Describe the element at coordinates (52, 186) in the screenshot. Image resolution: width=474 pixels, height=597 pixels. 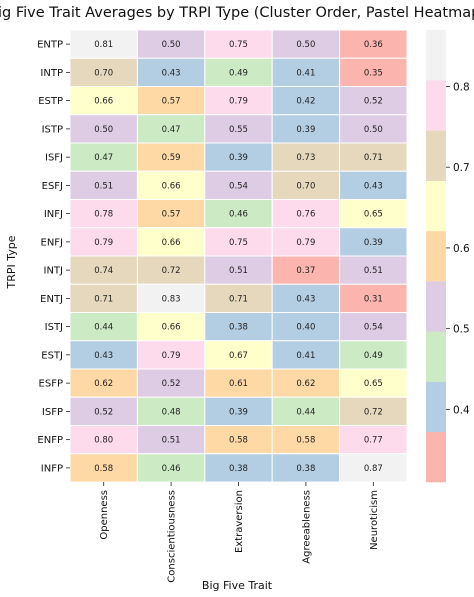
I see `y-tick-label: ESFJ` at that location.